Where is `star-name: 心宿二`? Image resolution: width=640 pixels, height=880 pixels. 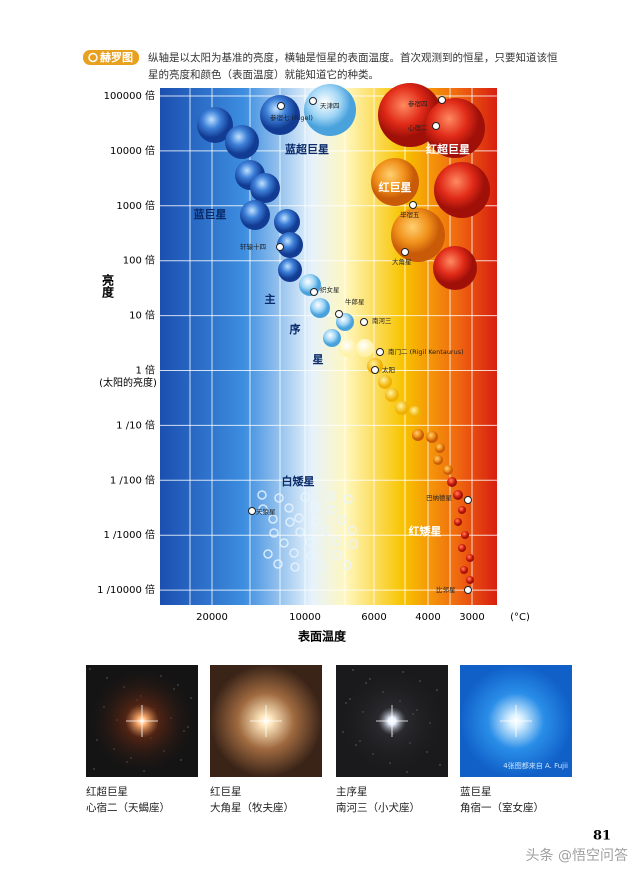
star-name: 心宿二 is located at coordinates (418, 127).